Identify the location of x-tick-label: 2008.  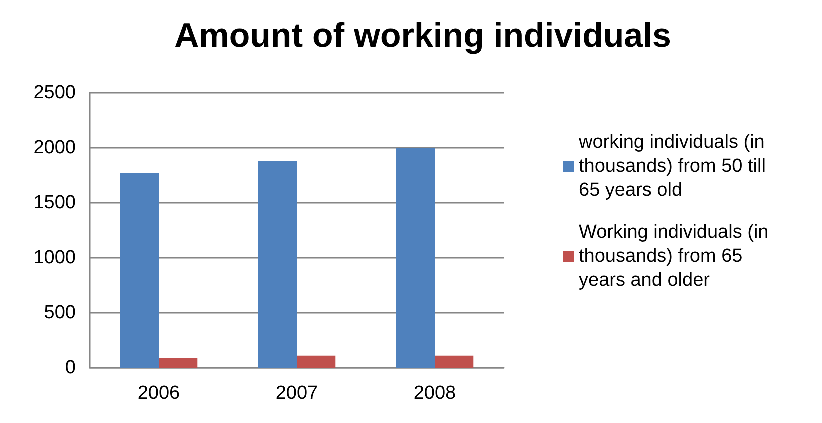
(435, 393).